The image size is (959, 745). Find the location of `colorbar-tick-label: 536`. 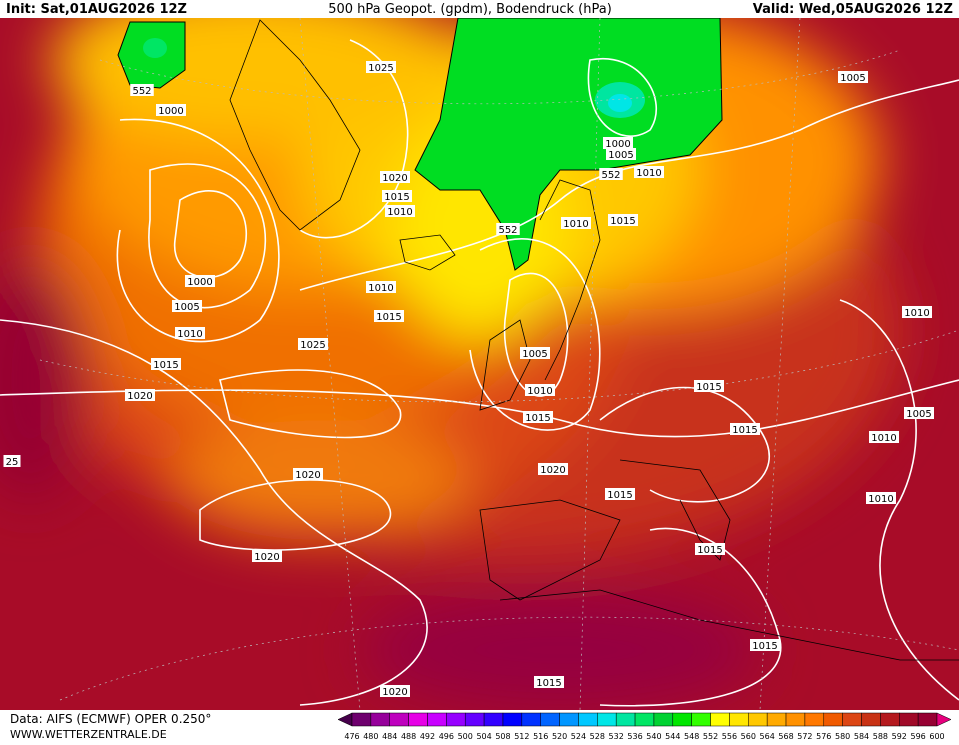

colorbar-tick-label: 536 is located at coordinates (634, 736).